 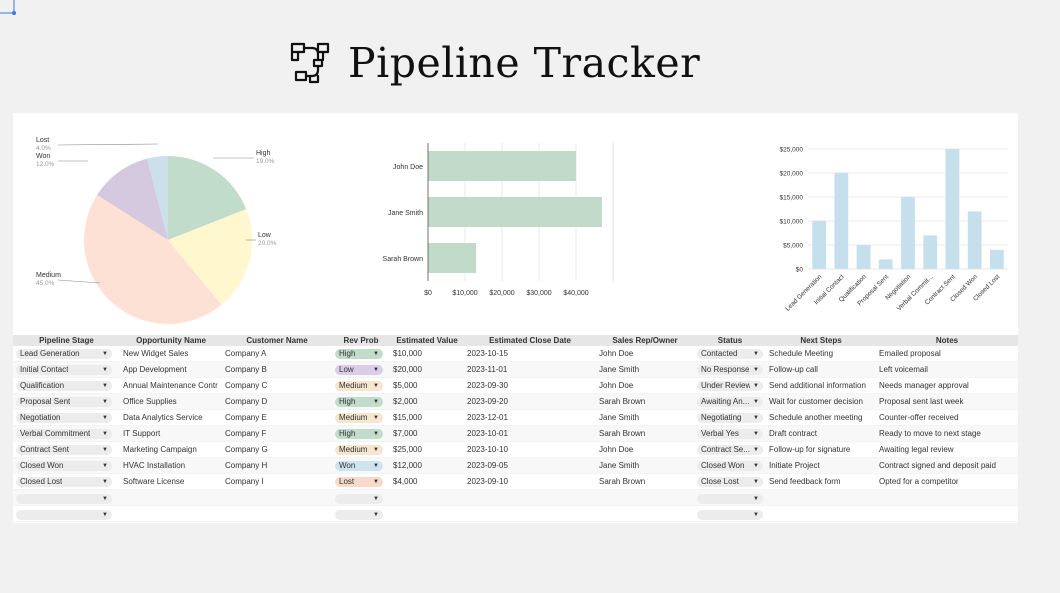 What do you see at coordinates (515, 212) in the screenshot?
I see `bar-jane-smith` at bounding box center [515, 212].